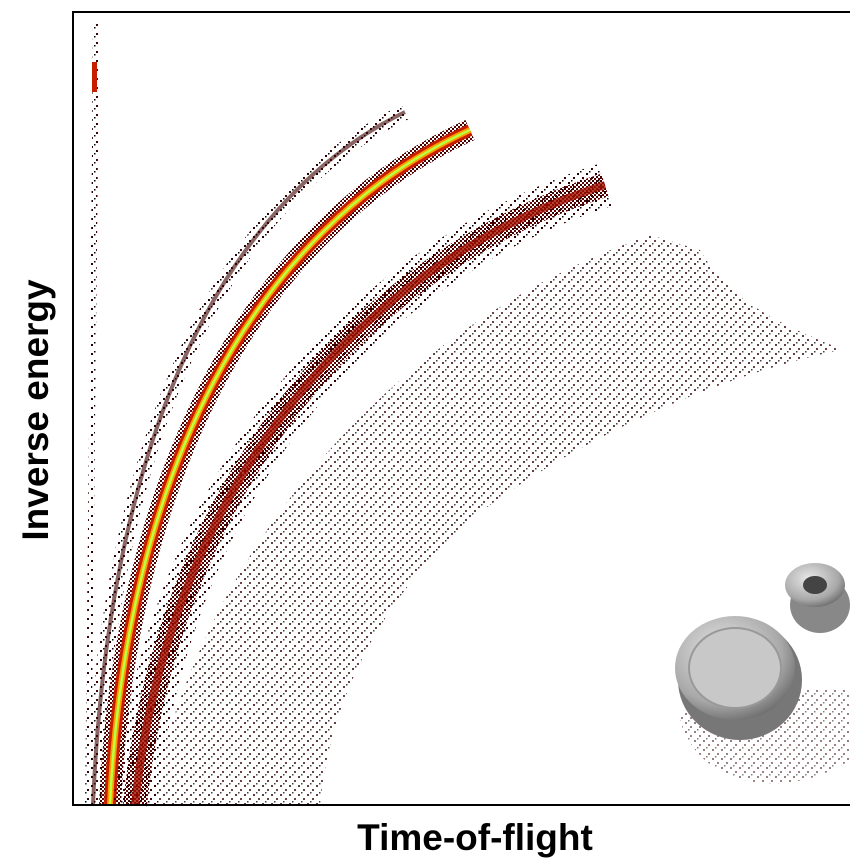  I want to click on x-axis-label: Time-of-flight, so click(475, 837).